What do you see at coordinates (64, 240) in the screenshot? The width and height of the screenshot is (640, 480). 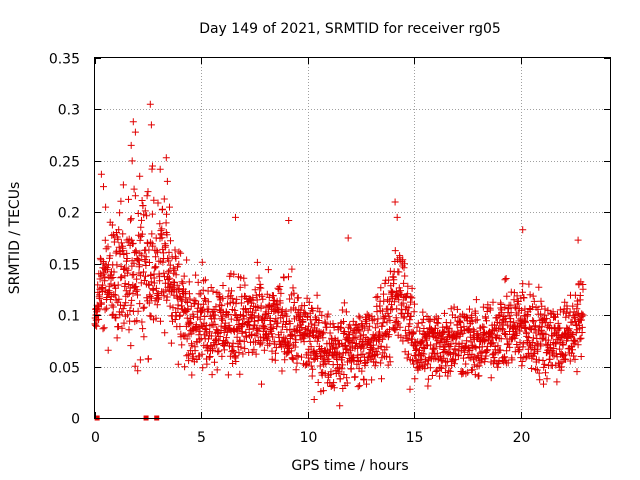 I see `y-tick-labels: 0 0.05 0.1 0.15 0.2 0.25 0.3 0.35` at bounding box center [64, 240].